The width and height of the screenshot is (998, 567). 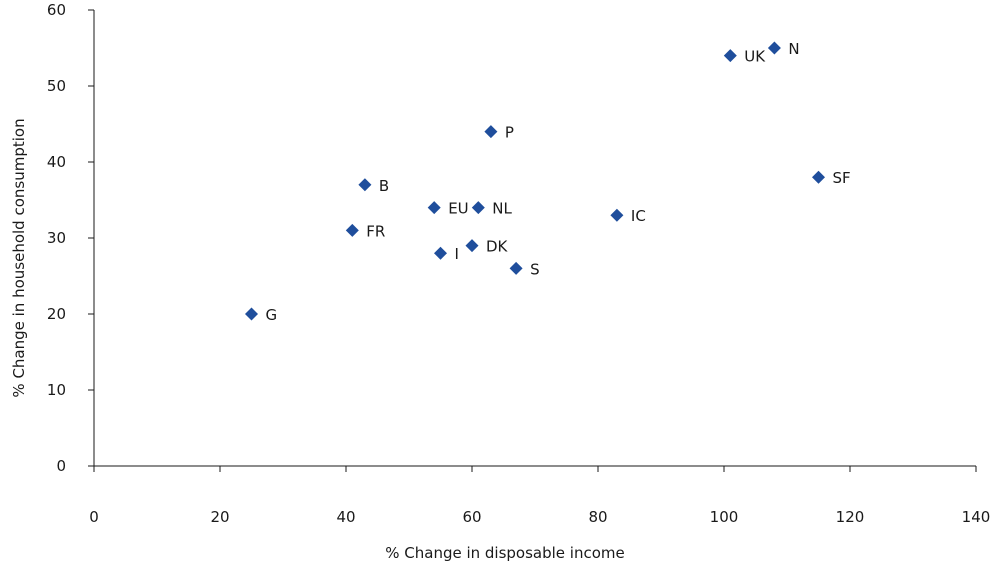 I want to click on x-tick-label: 140, so click(x=976, y=517).